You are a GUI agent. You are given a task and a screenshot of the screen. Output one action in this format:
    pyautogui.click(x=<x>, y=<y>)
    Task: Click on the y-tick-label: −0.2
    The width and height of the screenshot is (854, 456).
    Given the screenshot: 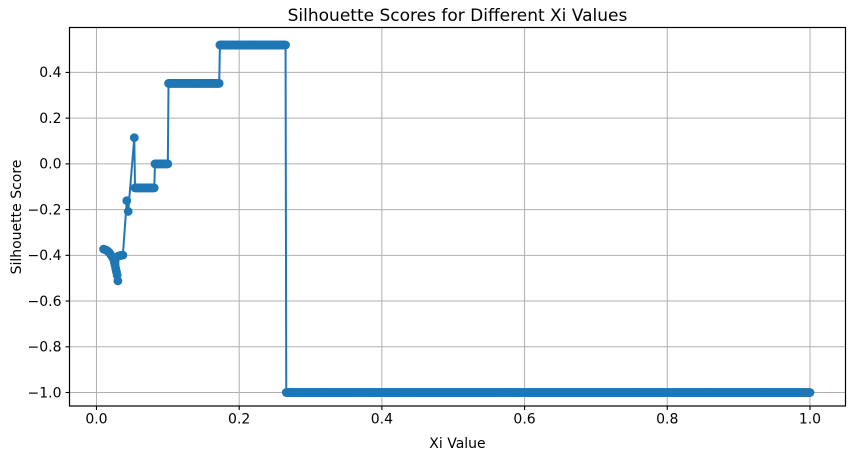 What is the action you would take?
    pyautogui.click(x=45, y=210)
    